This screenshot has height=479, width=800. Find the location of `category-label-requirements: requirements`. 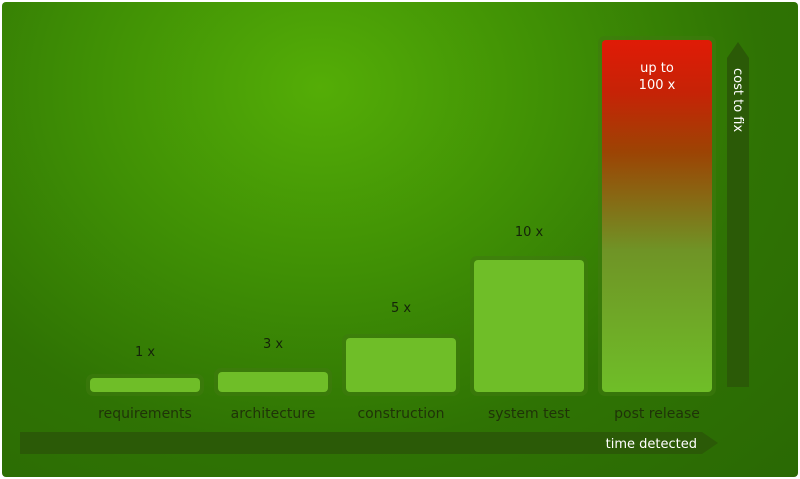

category-label-requirements: requirements is located at coordinates (145, 414).